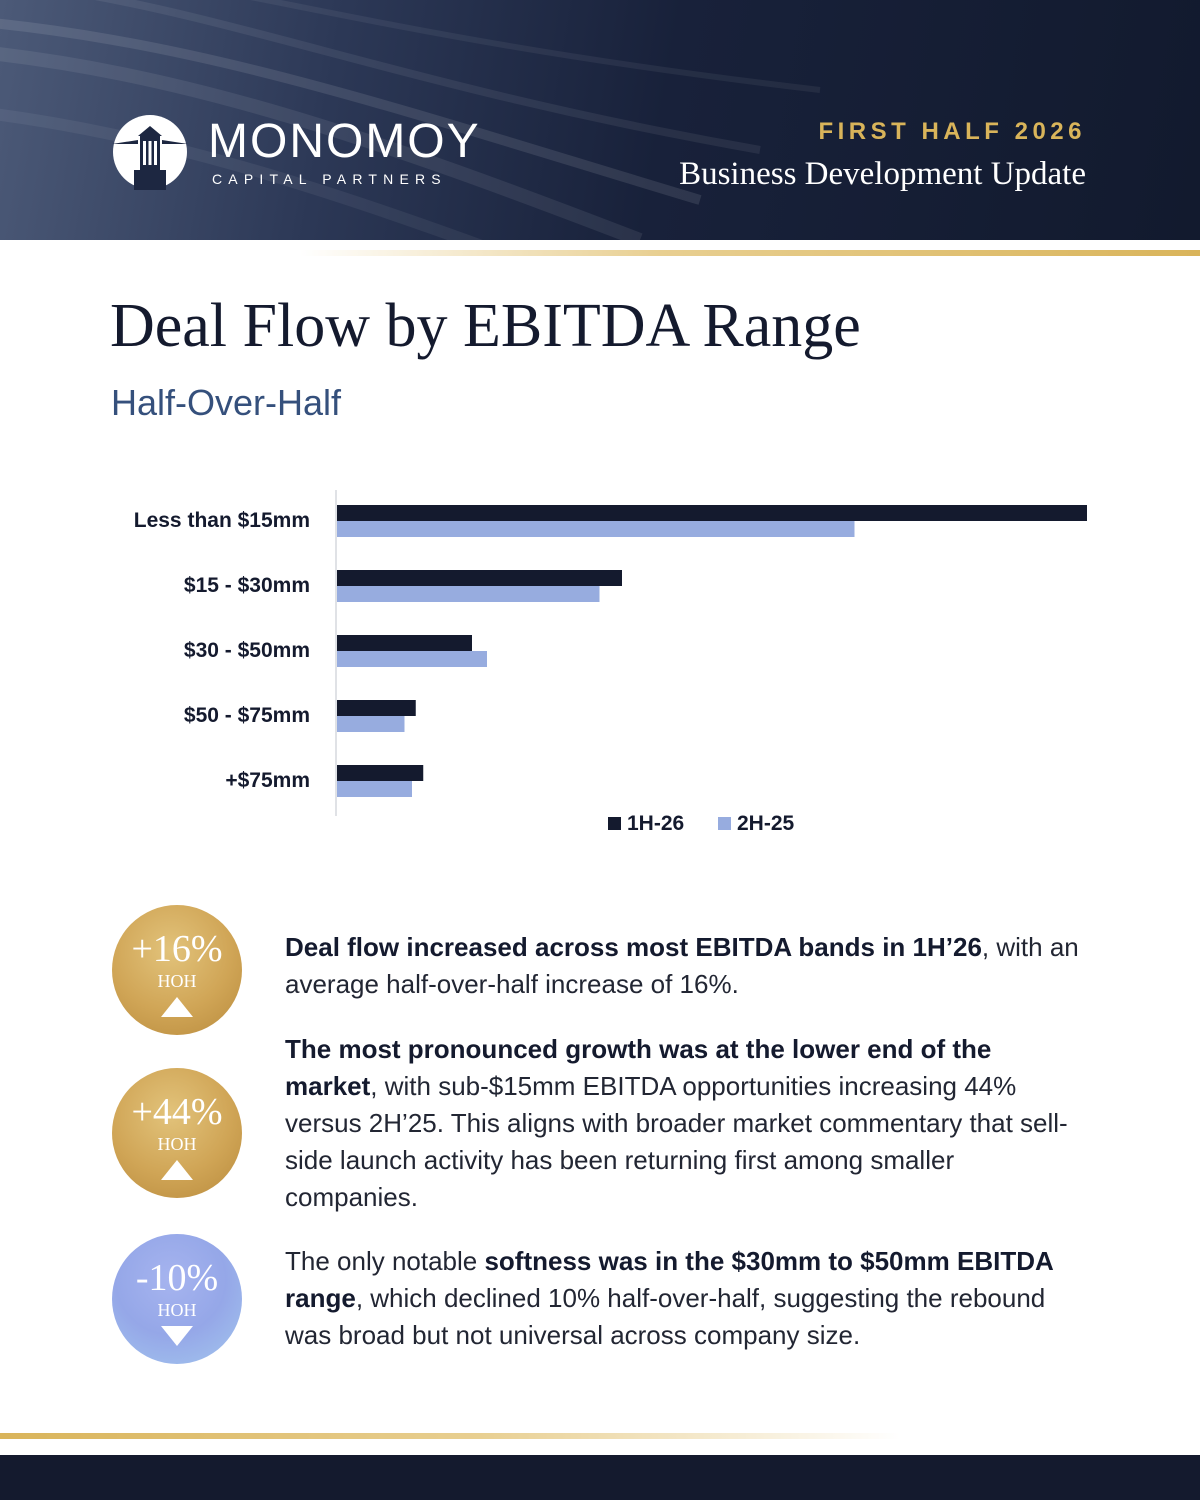 The width and height of the screenshot is (1200, 1500). Describe the element at coordinates (600, 1436) in the screenshot. I see `gold-divider-bottom` at that location.